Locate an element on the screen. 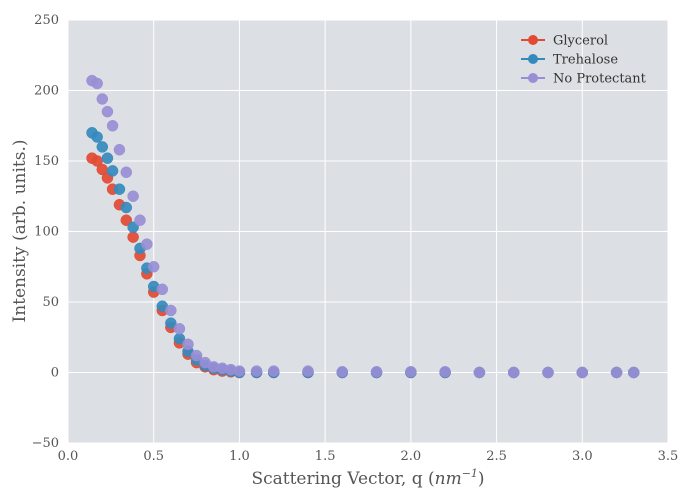 The width and height of the screenshot is (680, 491). y-tick-label: 0 is located at coordinates (55, 373).